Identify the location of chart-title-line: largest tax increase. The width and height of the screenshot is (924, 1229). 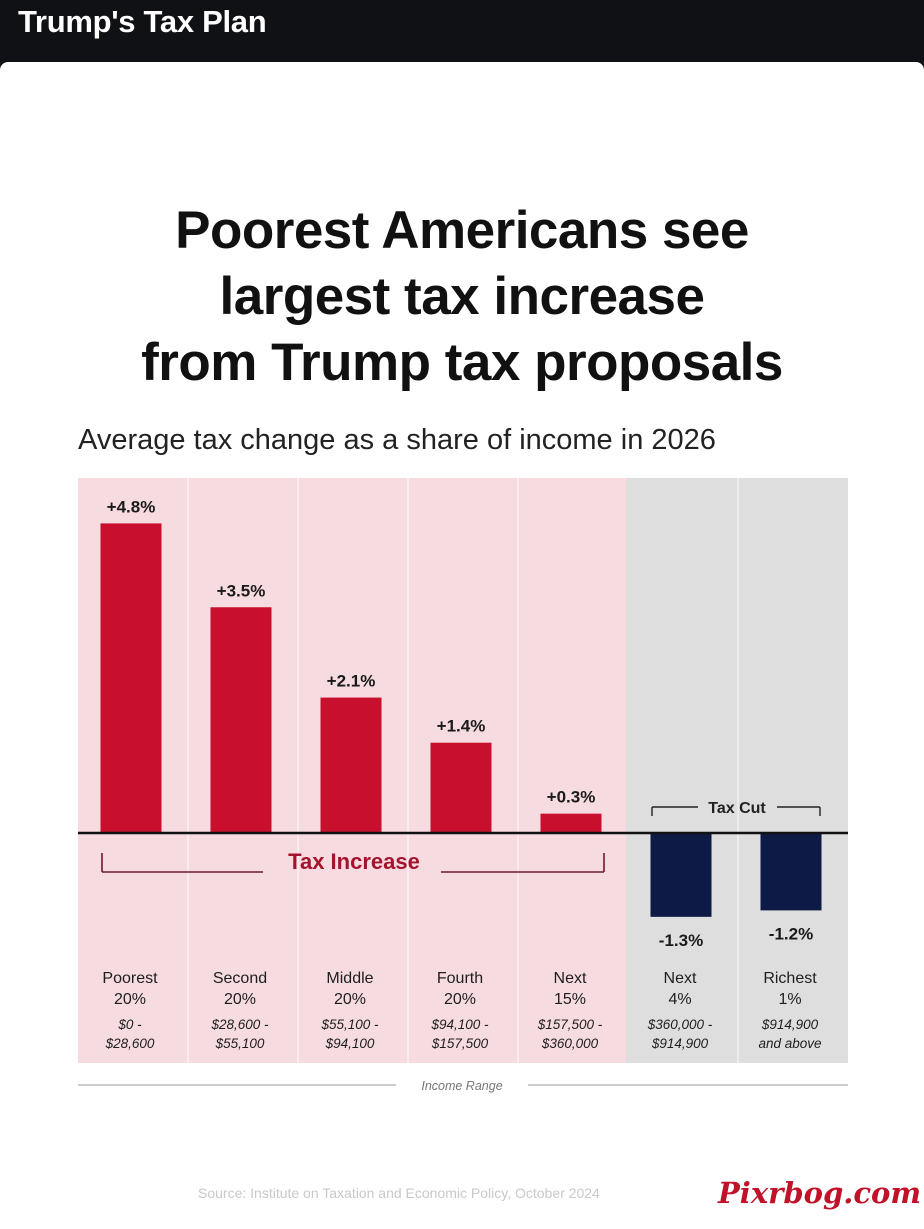
(462, 296).